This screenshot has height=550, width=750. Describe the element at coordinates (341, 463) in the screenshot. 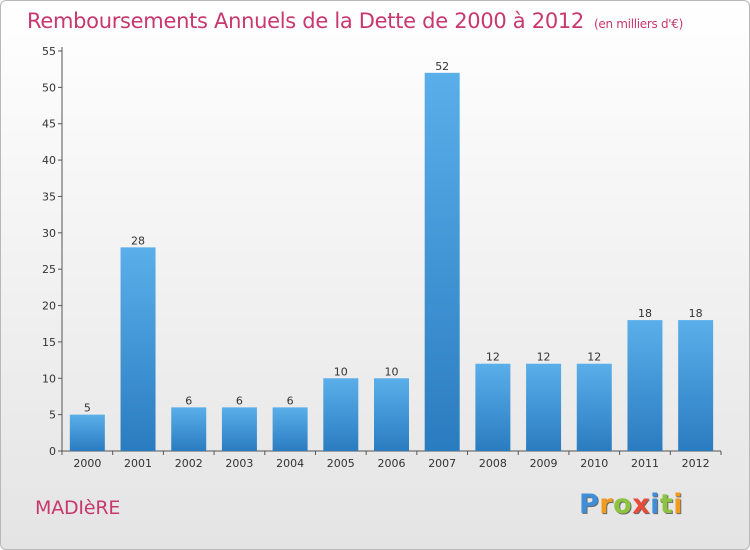

I see `x-tick-label: 2005` at that location.